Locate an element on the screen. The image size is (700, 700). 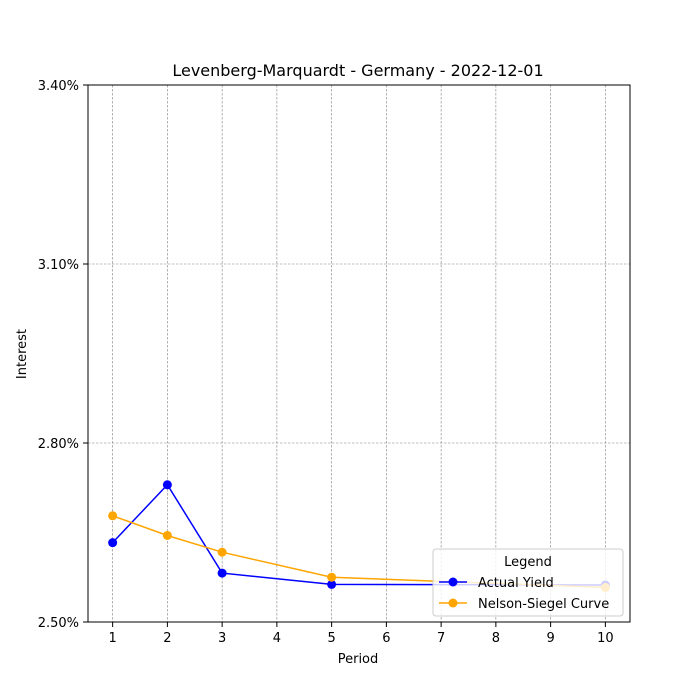
x-tick-label: 8 is located at coordinates (496, 638).